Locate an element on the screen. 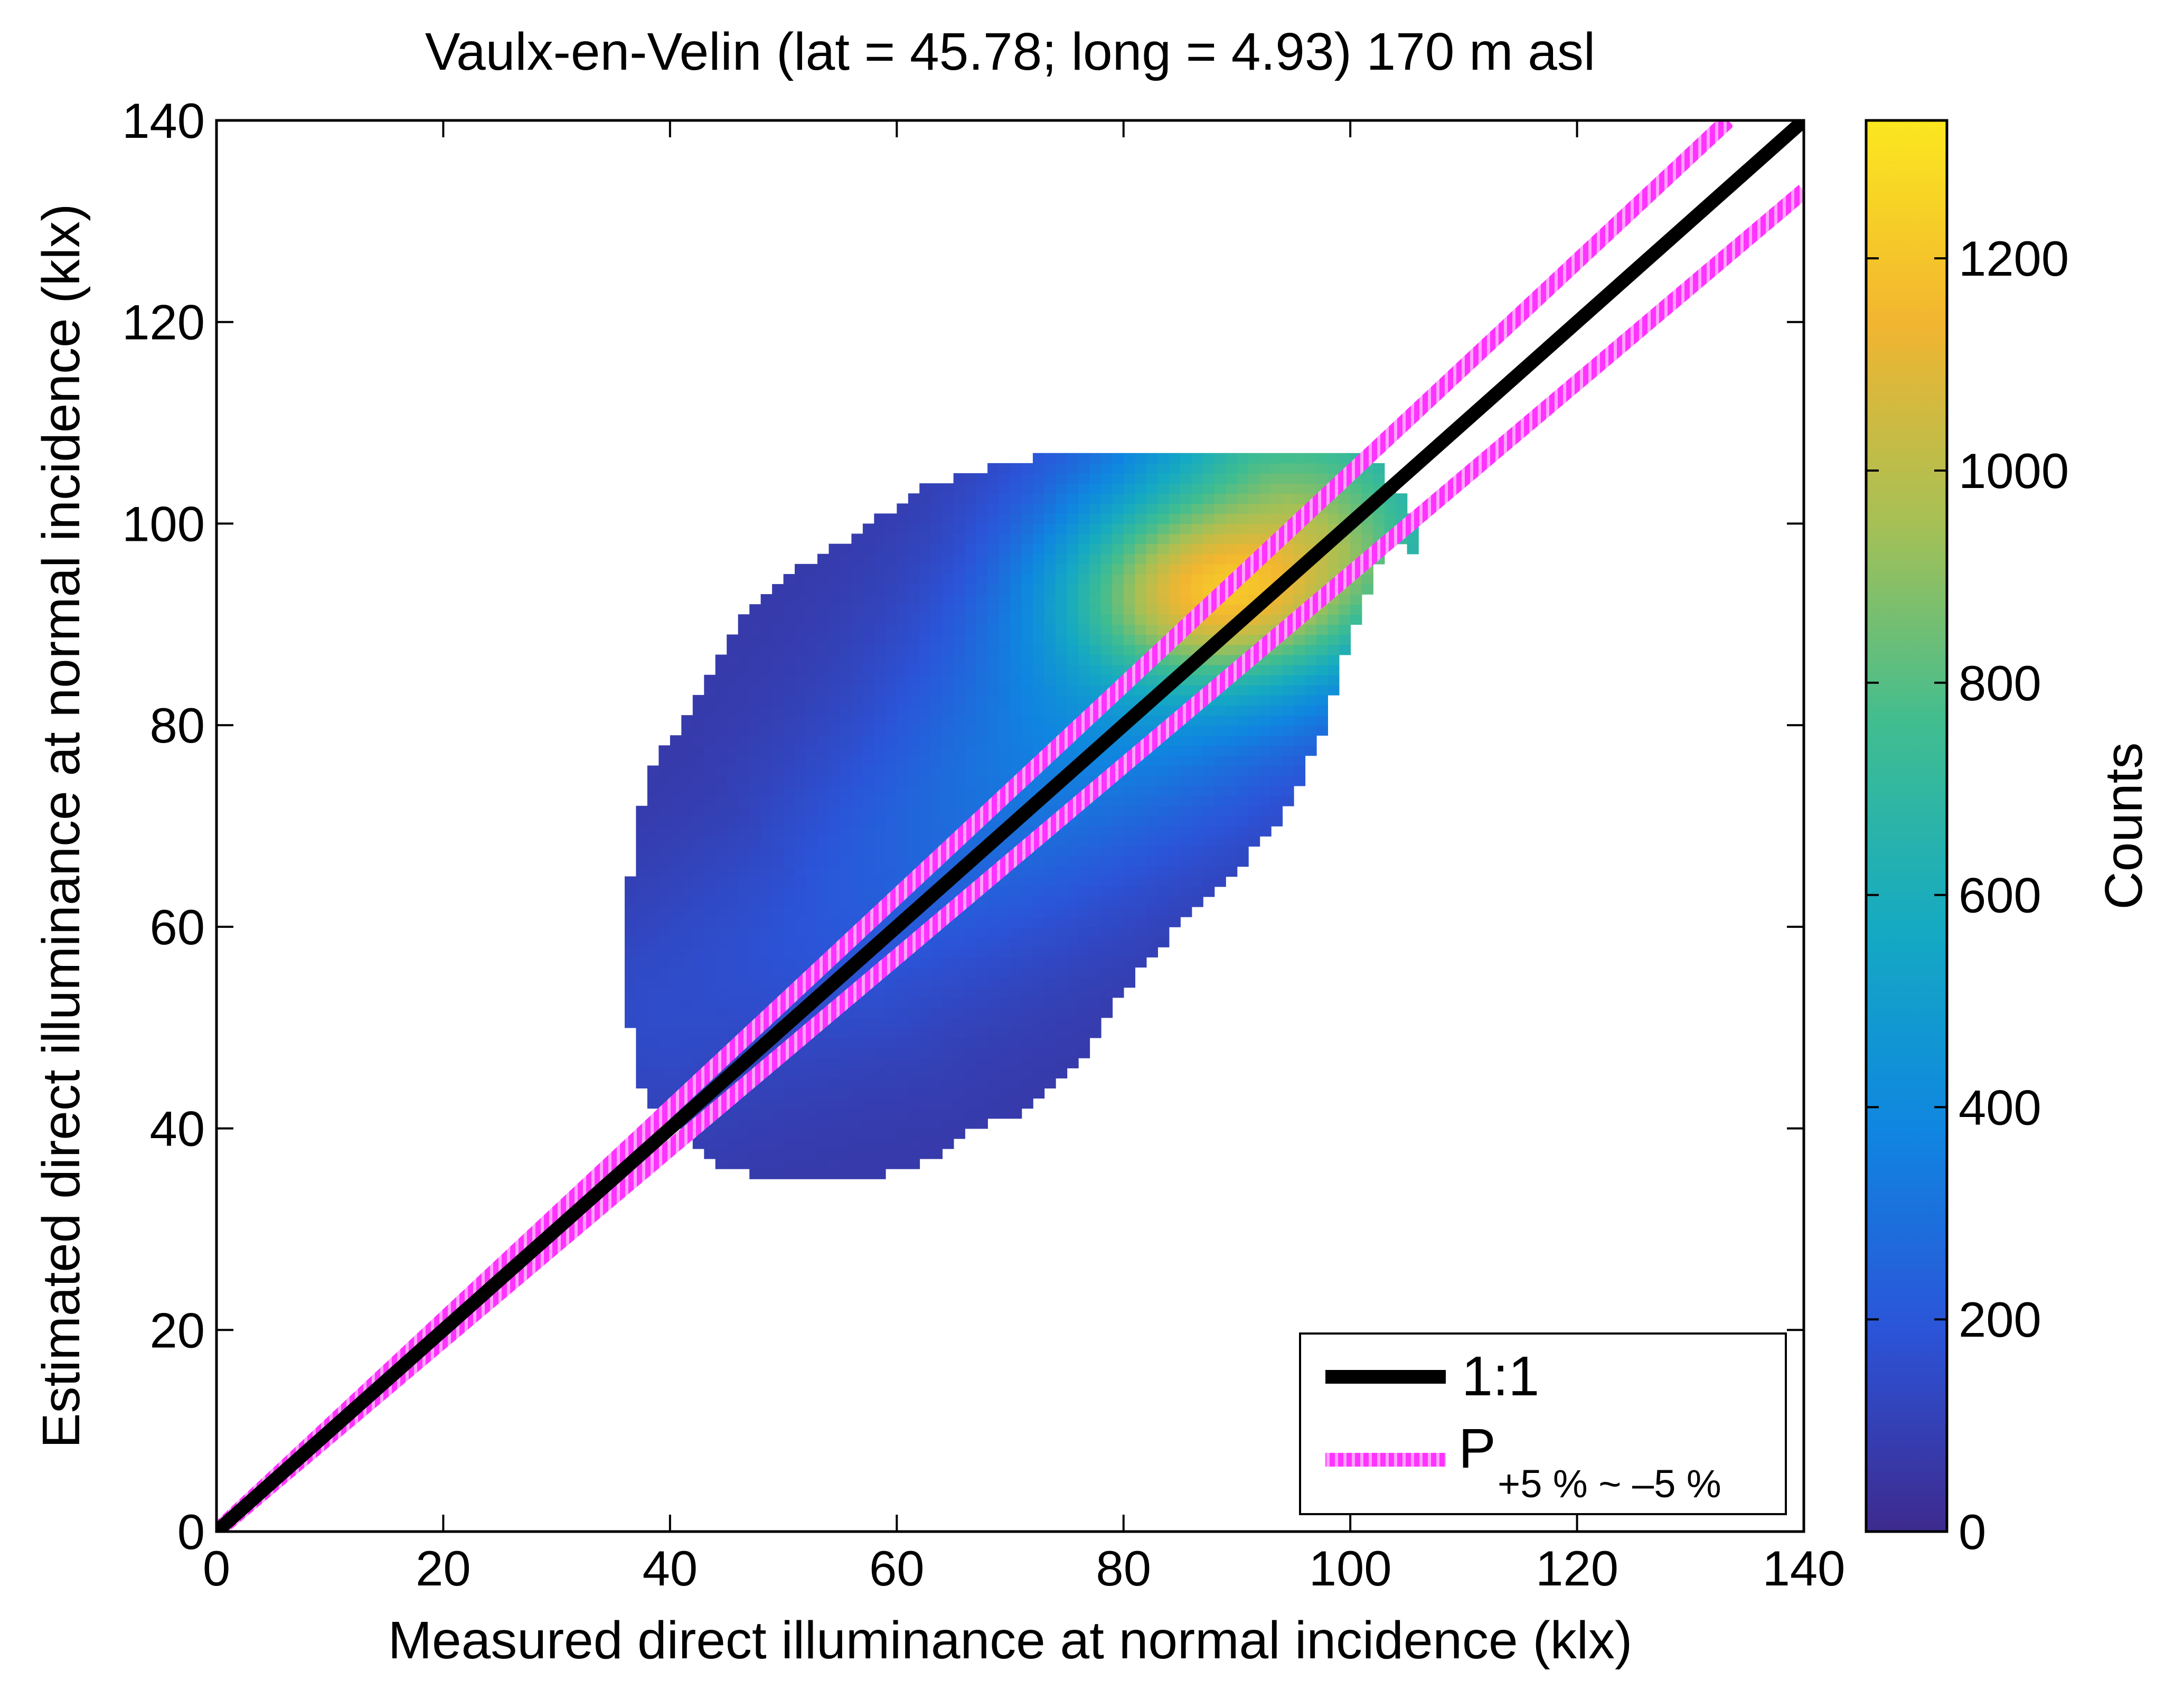 The height and width of the screenshot is (1690, 2184). y-tick-label: 140 is located at coordinates (163, 120).